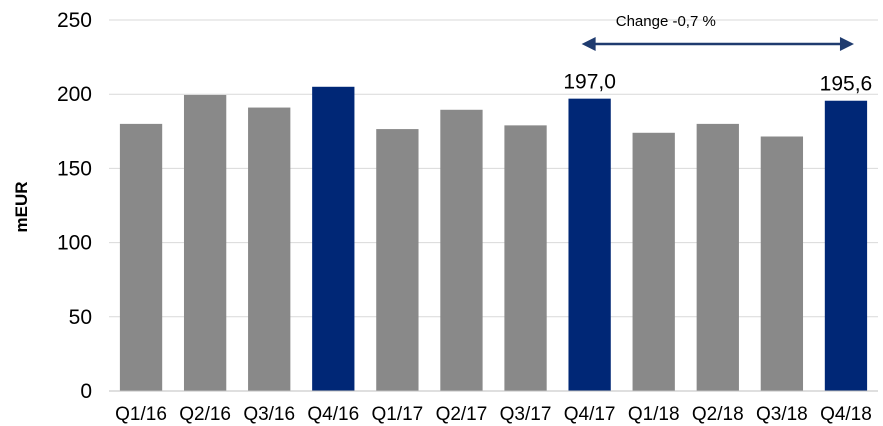 This screenshot has width=883, height=426. What do you see at coordinates (80, 317) in the screenshot?
I see `y-tick-label: 50` at bounding box center [80, 317].